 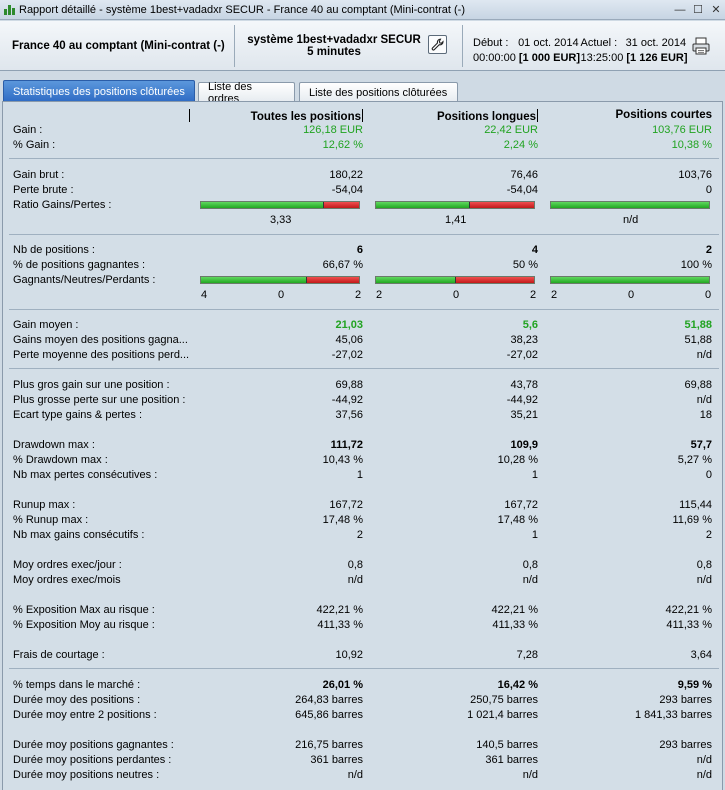 I want to click on row-label: Durée moy positions gagnantes :, so click(x=93, y=745).